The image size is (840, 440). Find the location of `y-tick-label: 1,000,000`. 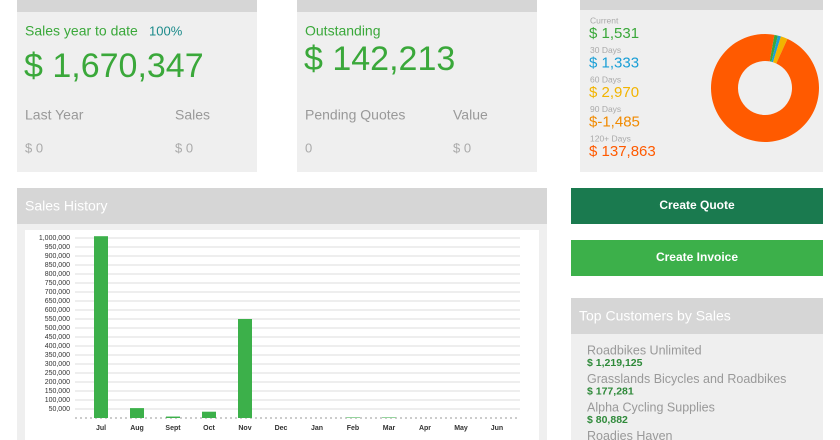

y-tick-label: 1,000,000 is located at coordinates (54, 238).